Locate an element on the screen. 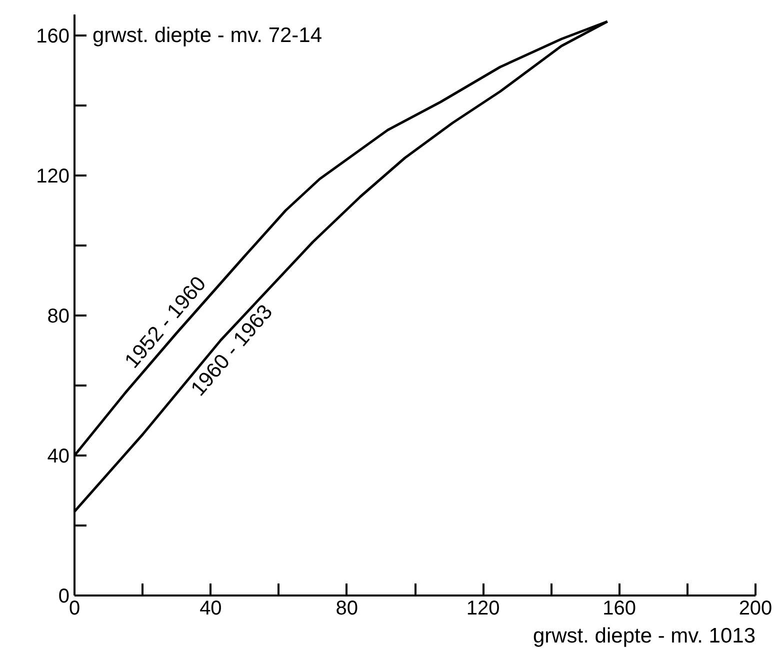  y-tick-label: 40 is located at coordinates (58, 457).